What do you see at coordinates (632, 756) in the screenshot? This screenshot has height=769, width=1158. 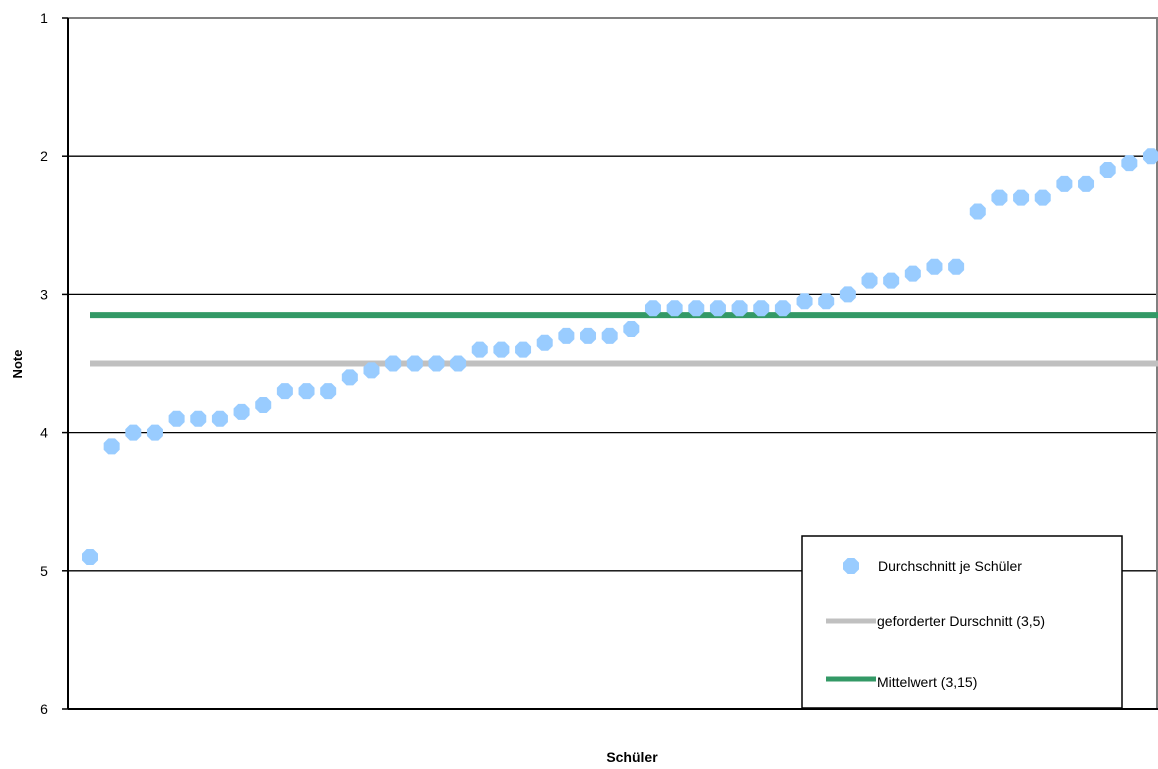 I see `x-axis-title: Schüler` at bounding box center [632, 756].